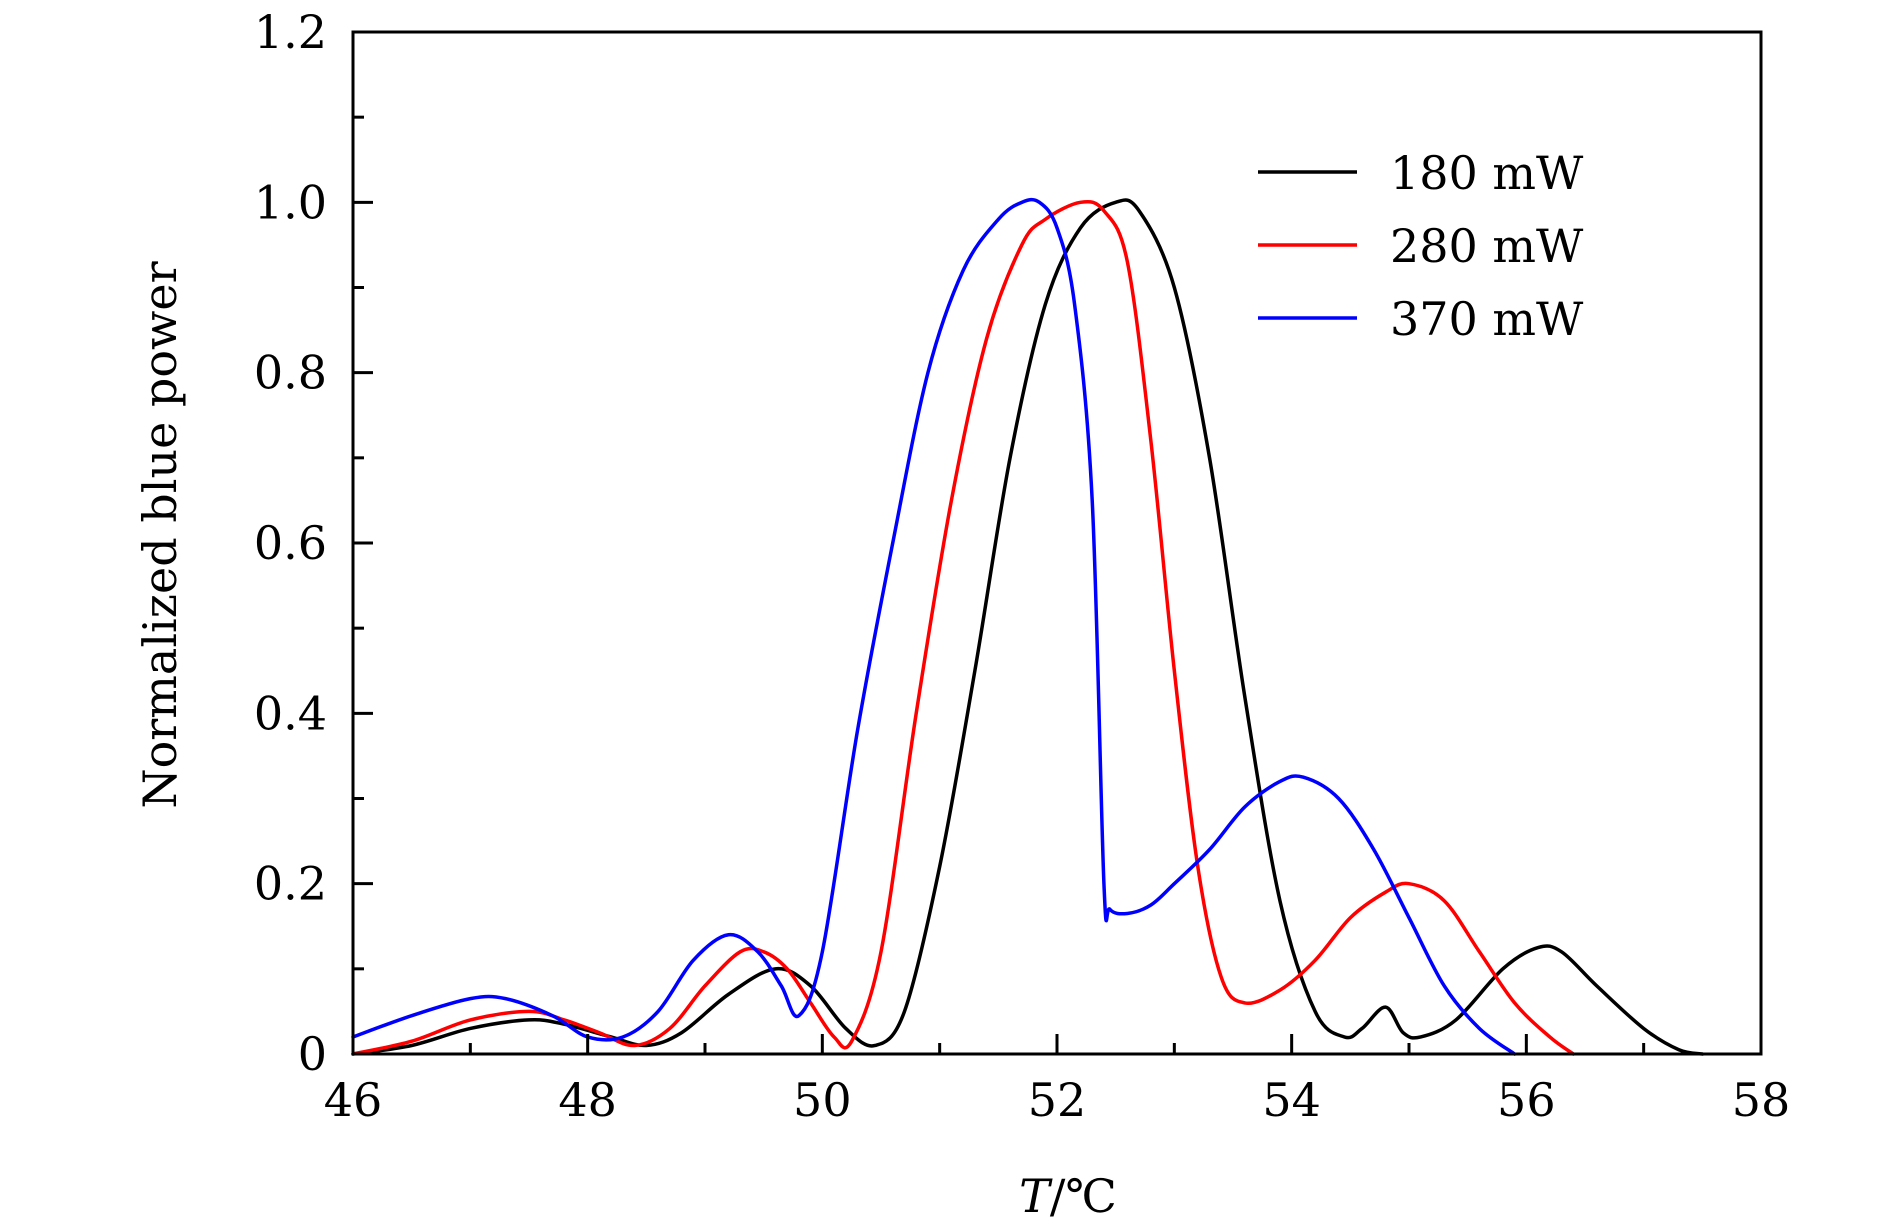 The image size is (1890, 1229). What do you see at coordinates (290, 713) in the screenshot?
I see `y-tick-label: 0.4` at bounding box center [290, 713].